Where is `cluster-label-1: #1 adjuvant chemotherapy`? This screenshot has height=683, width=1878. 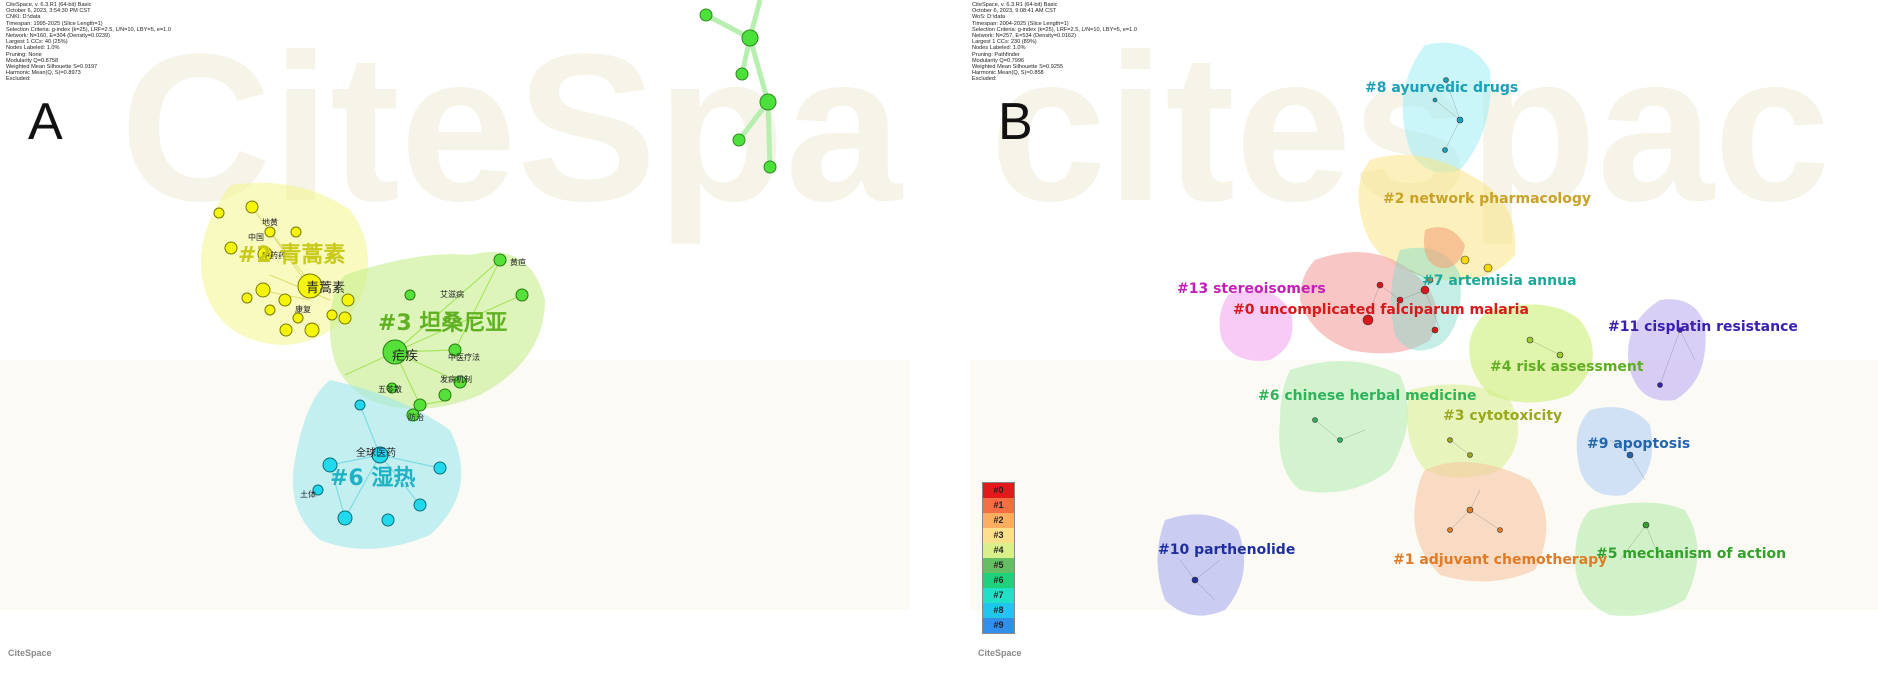 cluster-label-1: #1 adjuvant chemotherapy is located at coordinates (1500, 560).